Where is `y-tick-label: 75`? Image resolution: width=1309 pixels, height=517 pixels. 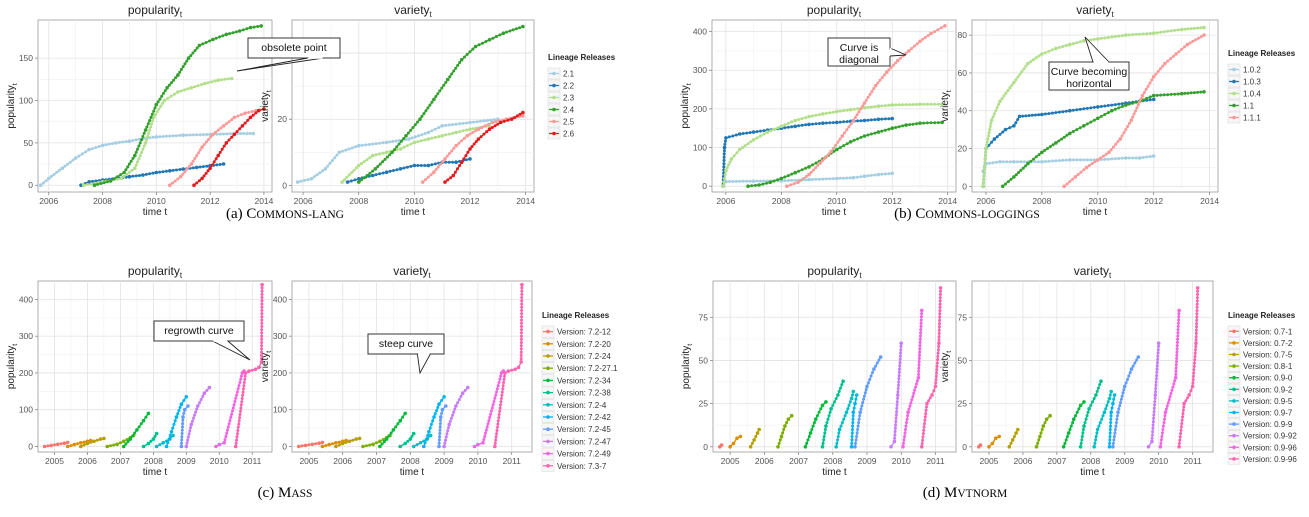 y-tick-label: 75 is located at coordinates (963, 317).